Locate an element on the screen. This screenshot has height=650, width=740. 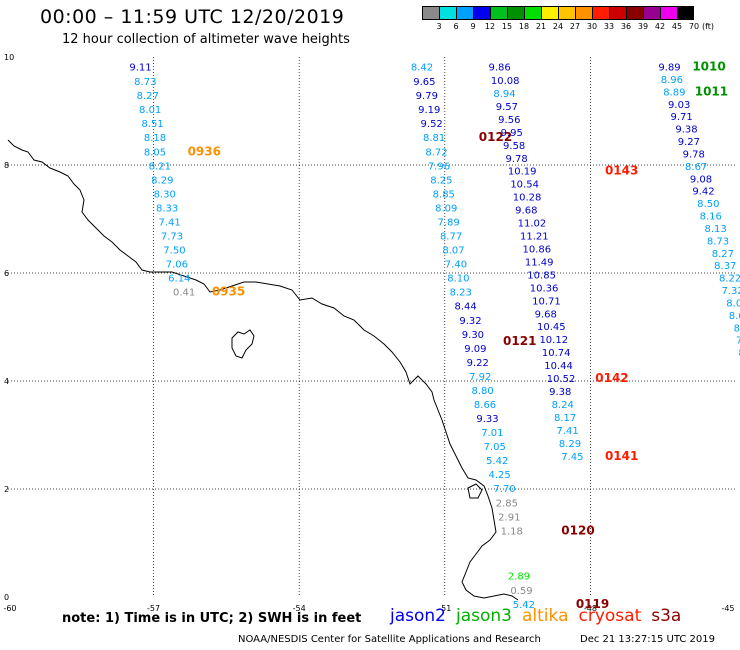
wave-height-value: 9.95 is located at coordinates (512, 133).